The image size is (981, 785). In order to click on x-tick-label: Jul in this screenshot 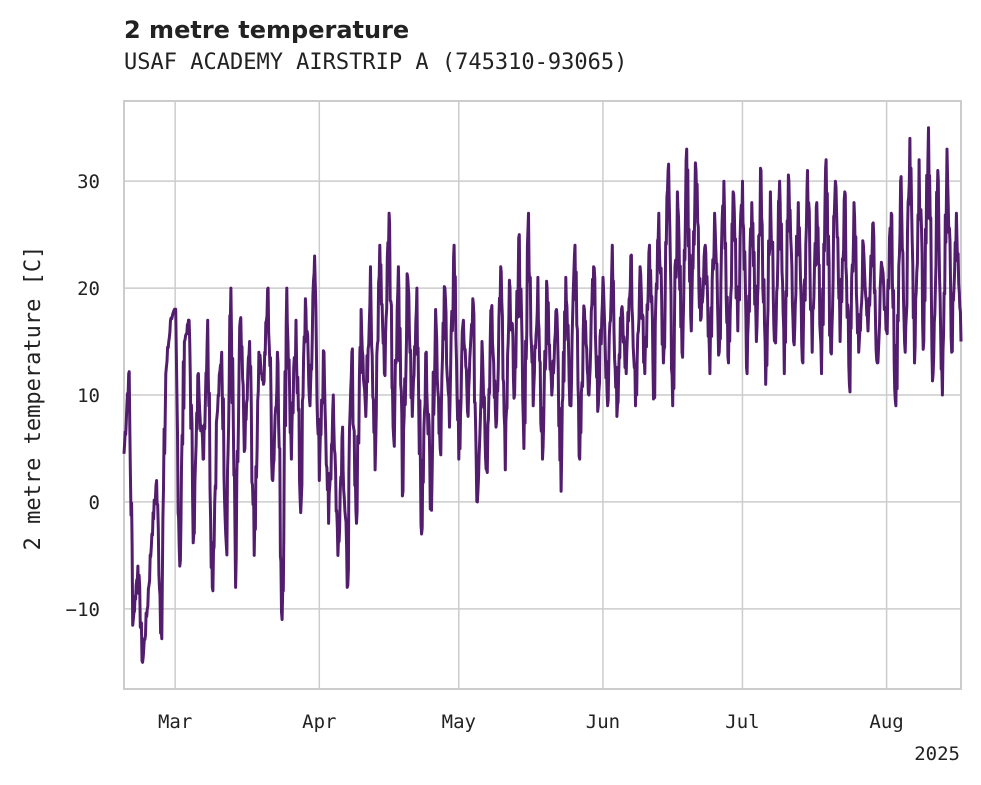, I will do `click(742, 722)`.